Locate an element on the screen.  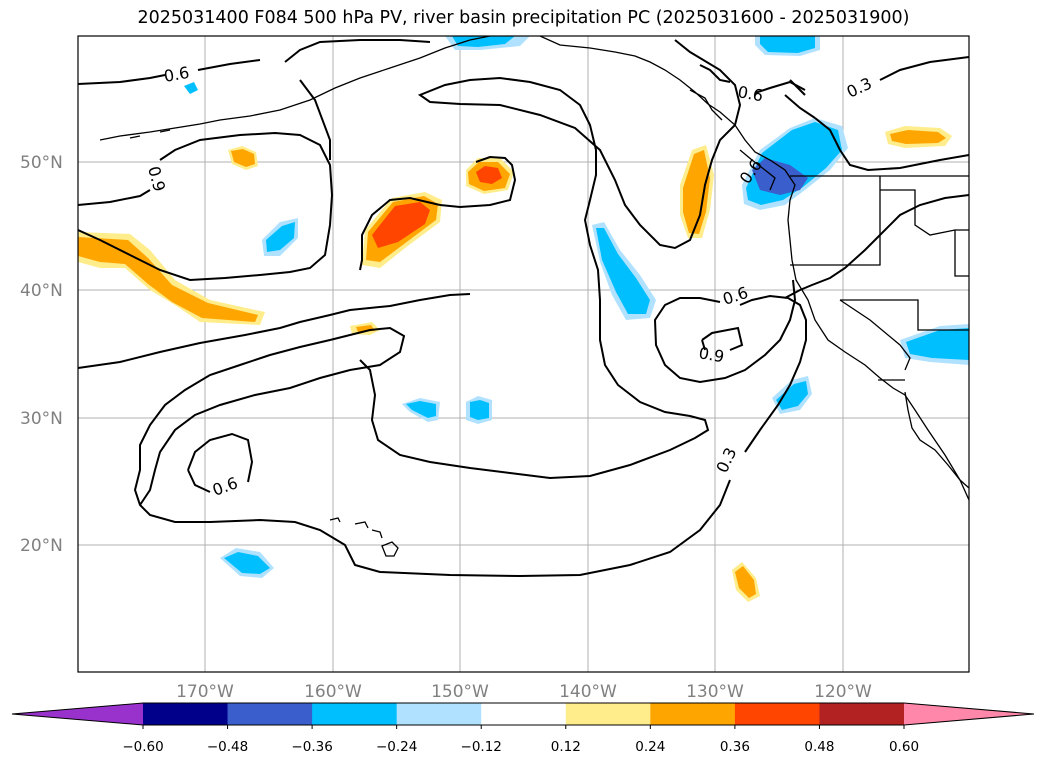
contour-0.6-big is located at coordinates (274, 331).